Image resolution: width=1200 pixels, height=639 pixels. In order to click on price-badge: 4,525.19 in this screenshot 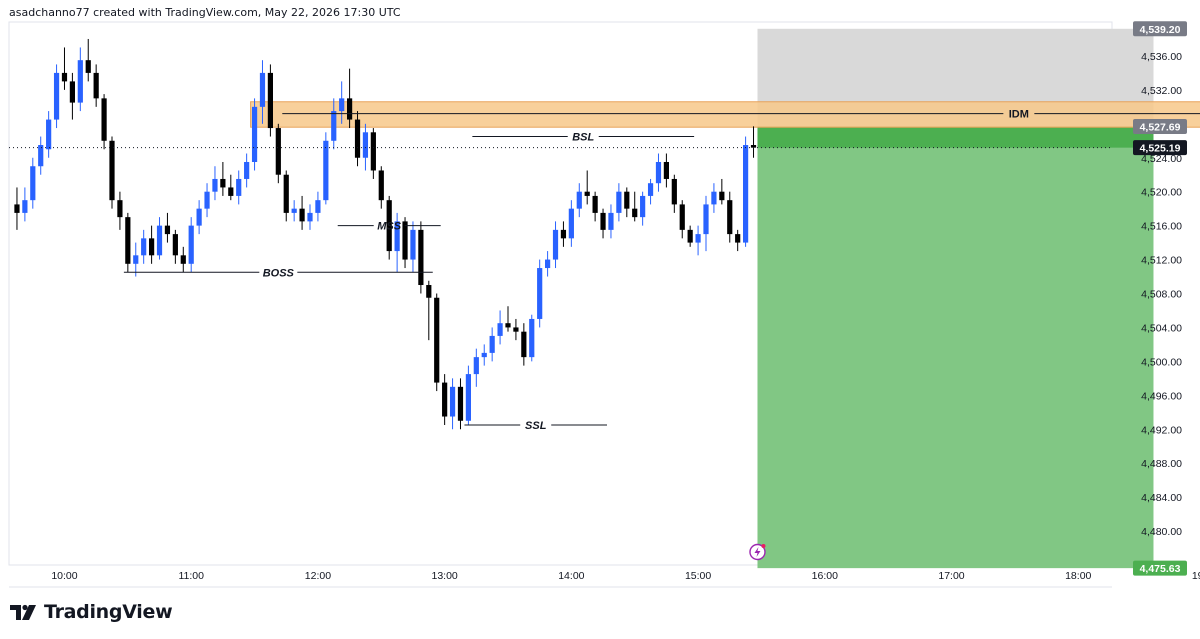, I will do `click(1160, 148)`.